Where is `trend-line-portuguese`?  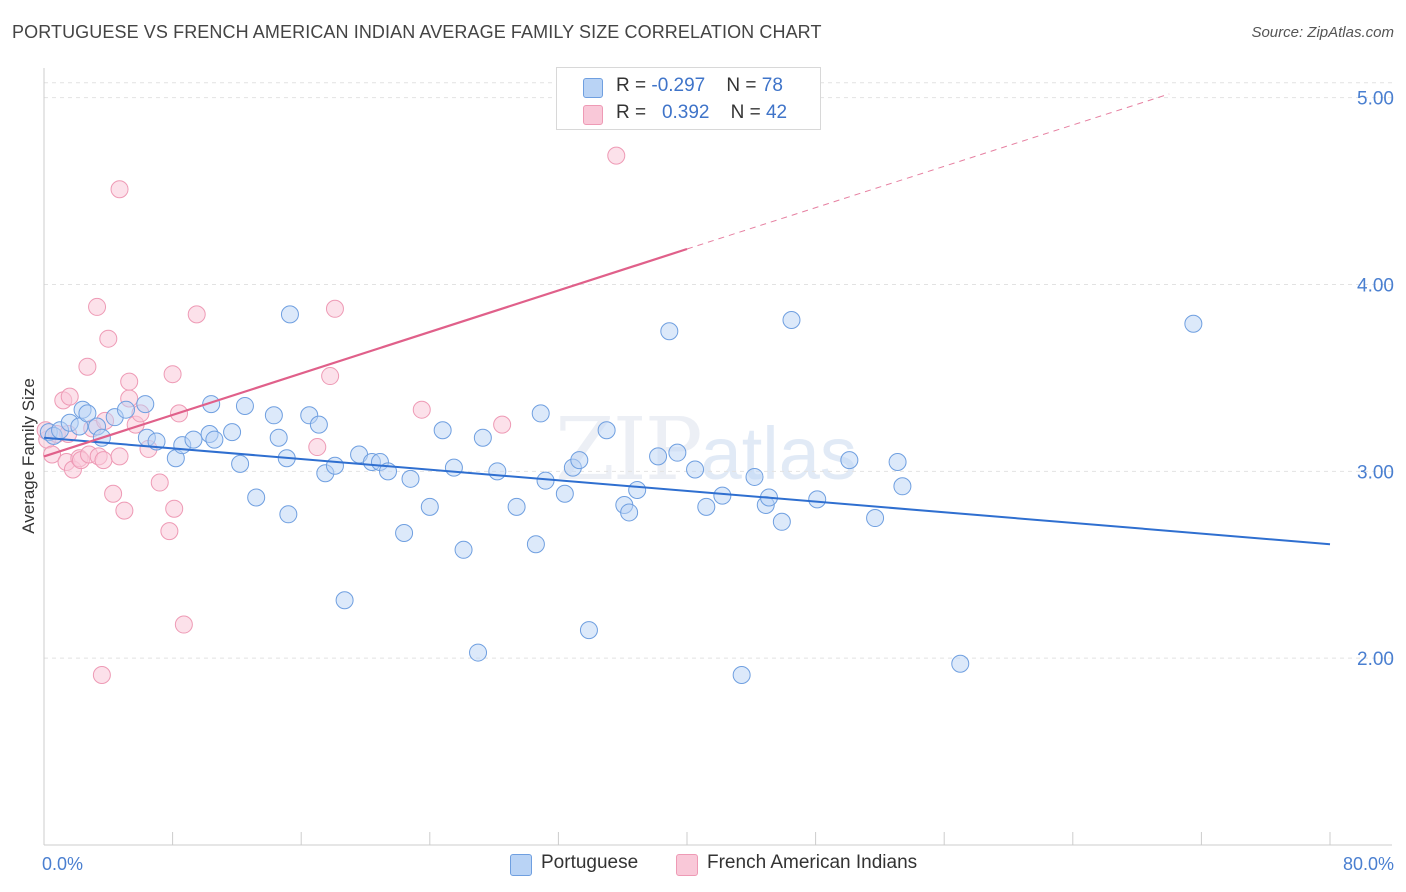
trend-line-portuguese is located at coordinates (687, 491).